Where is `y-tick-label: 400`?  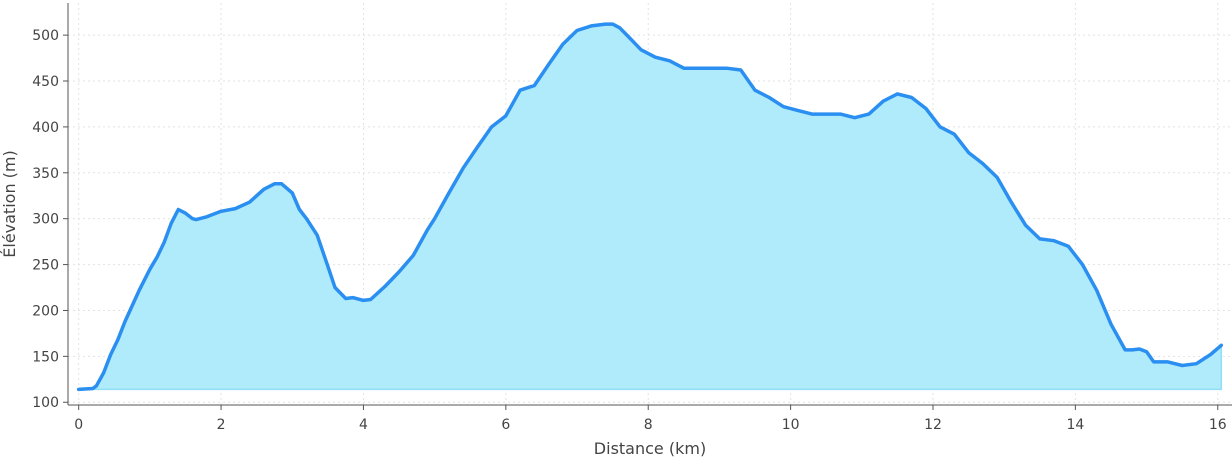
y-tick-label: 400 is located at coordinates (45, 128).